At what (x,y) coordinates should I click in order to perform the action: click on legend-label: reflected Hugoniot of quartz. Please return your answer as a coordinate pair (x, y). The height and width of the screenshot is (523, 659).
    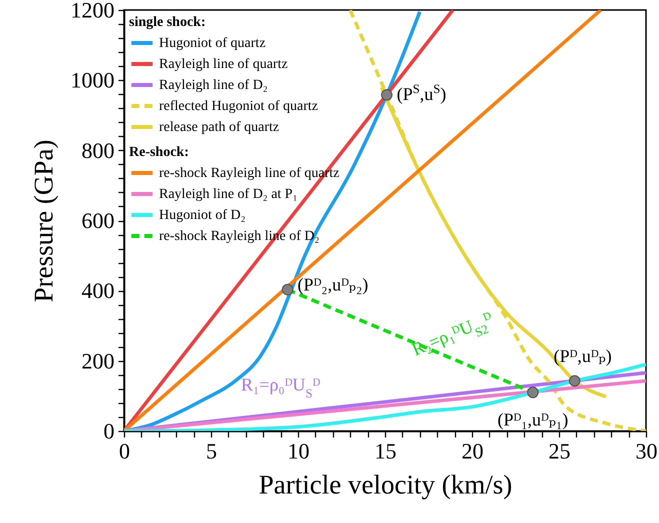
    Looking at the image, I should click on (238, 106).